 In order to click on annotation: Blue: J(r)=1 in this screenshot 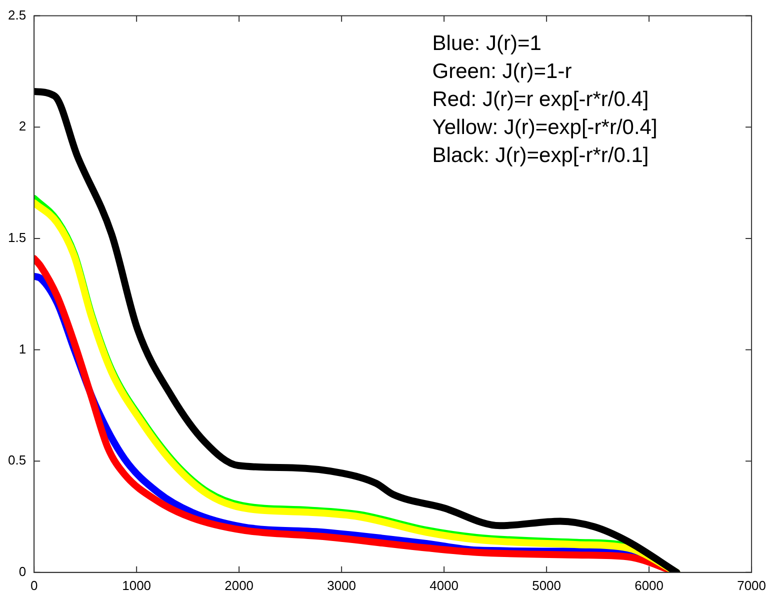, I will do `click(487, 44)`.